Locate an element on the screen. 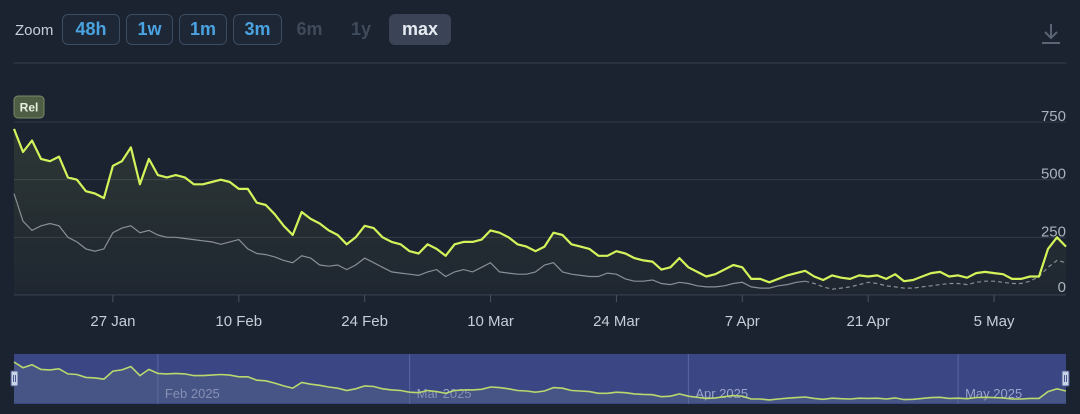 This screenshot has height=414, width=1080. navigator-handle-left is located at coordinates (14, 378).